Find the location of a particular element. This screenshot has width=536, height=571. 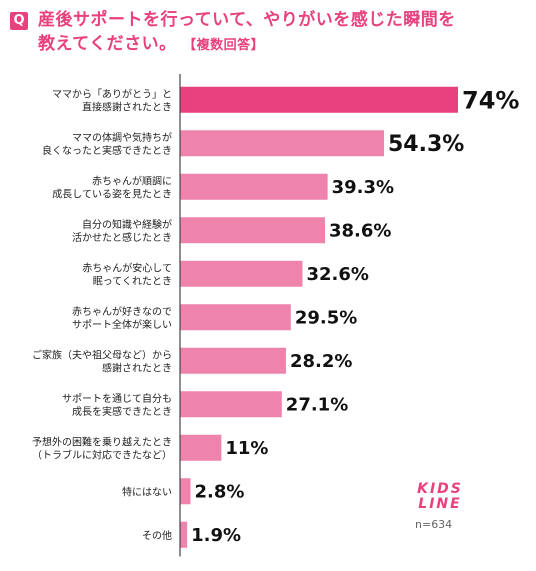

category-label-line: 活かせたと感じたとき is located at coordinates (122, 237).